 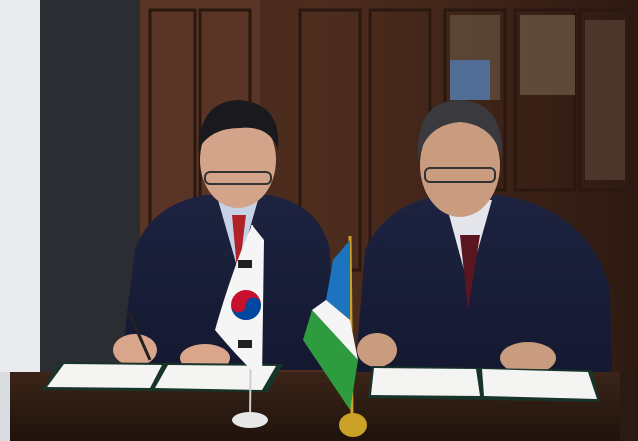 What do you see at coordinates (162, 377) in the screenshot?
I see `left-folder` at bounding box center [162, 377].